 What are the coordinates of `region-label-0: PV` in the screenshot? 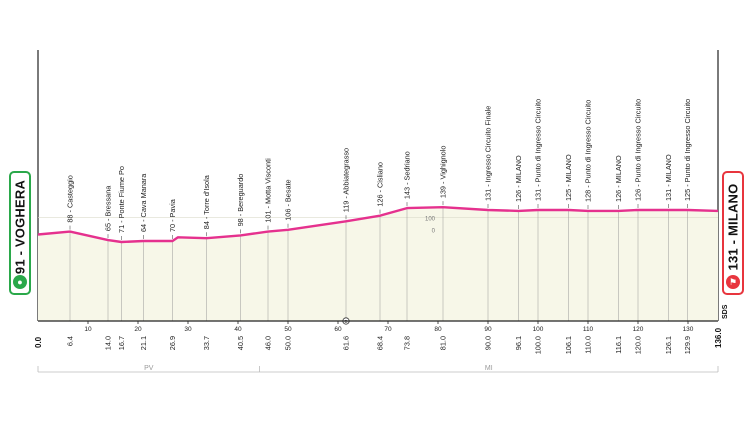 It's located at (149, 368).